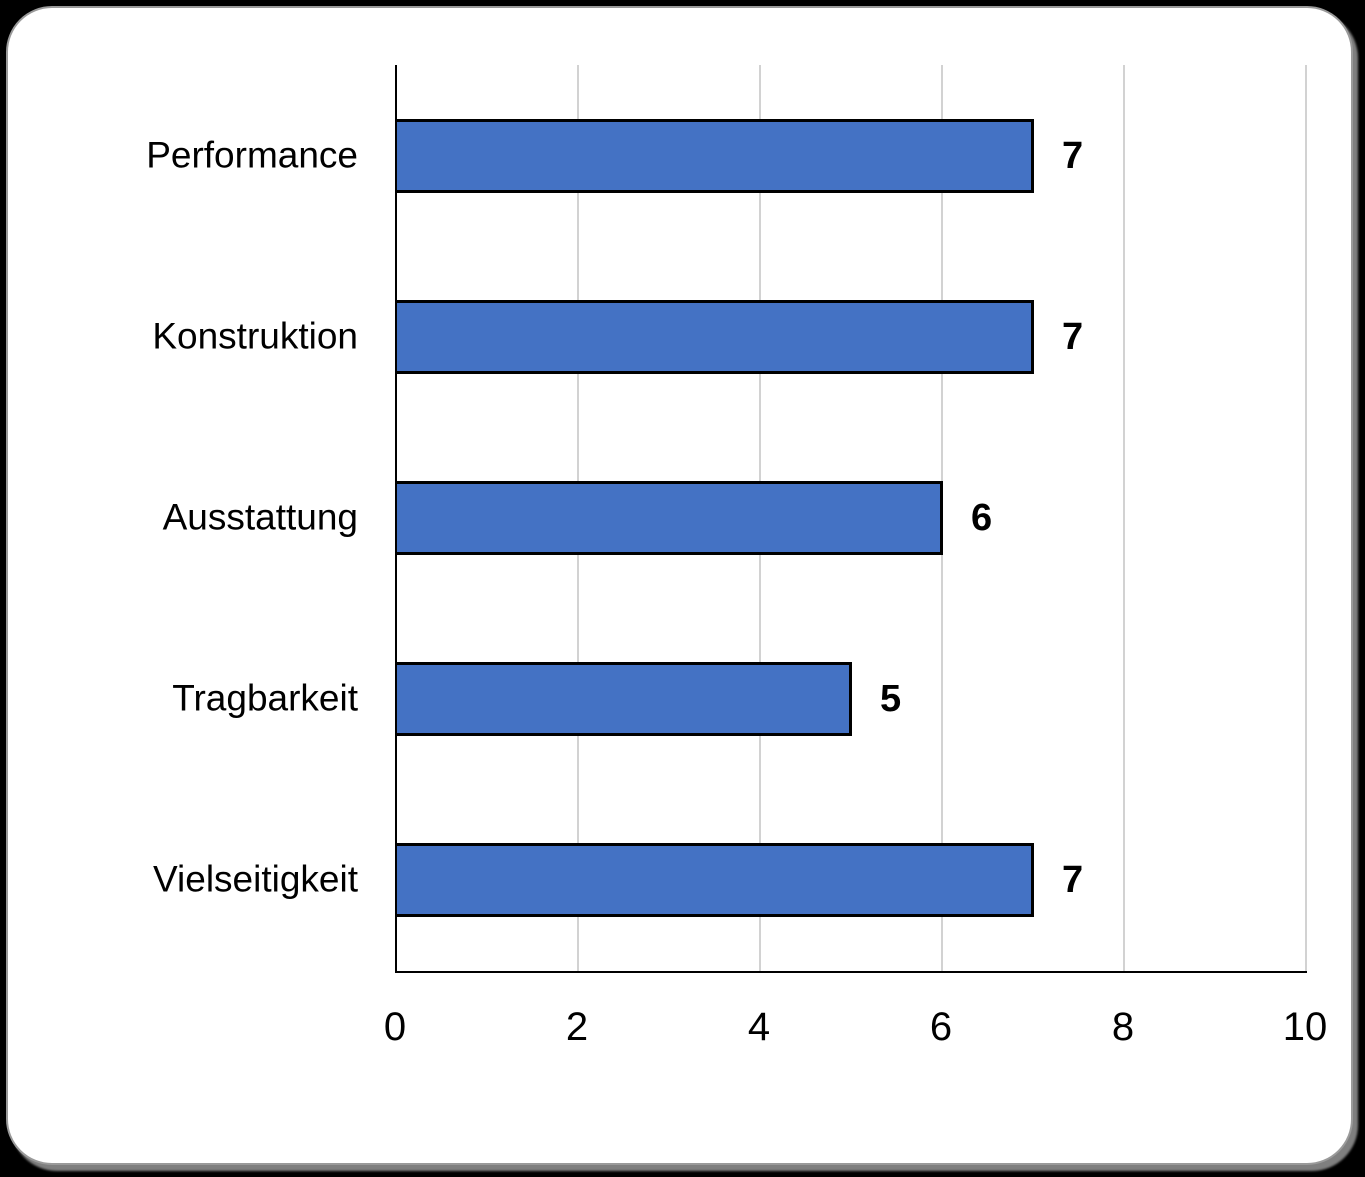 Image resolution: width=1365 pixels, height=1177 pixels. I want to click on bar-konstruktion, so click(715, 337).